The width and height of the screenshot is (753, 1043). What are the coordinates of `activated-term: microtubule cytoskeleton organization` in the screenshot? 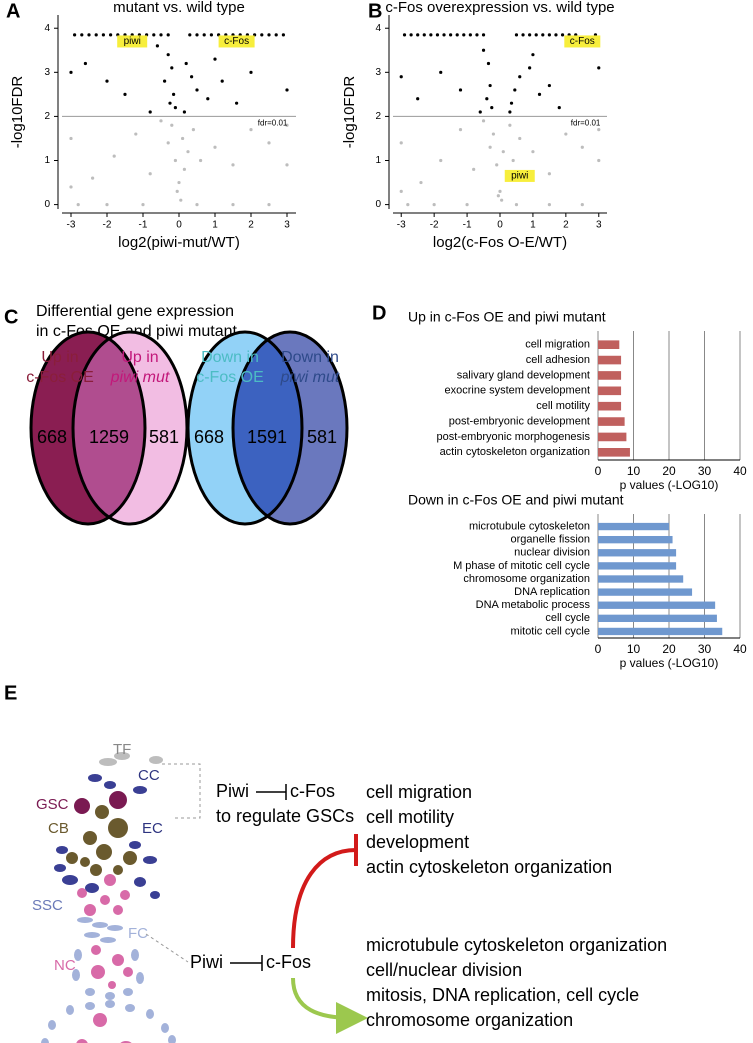 It's located at (516, 945).